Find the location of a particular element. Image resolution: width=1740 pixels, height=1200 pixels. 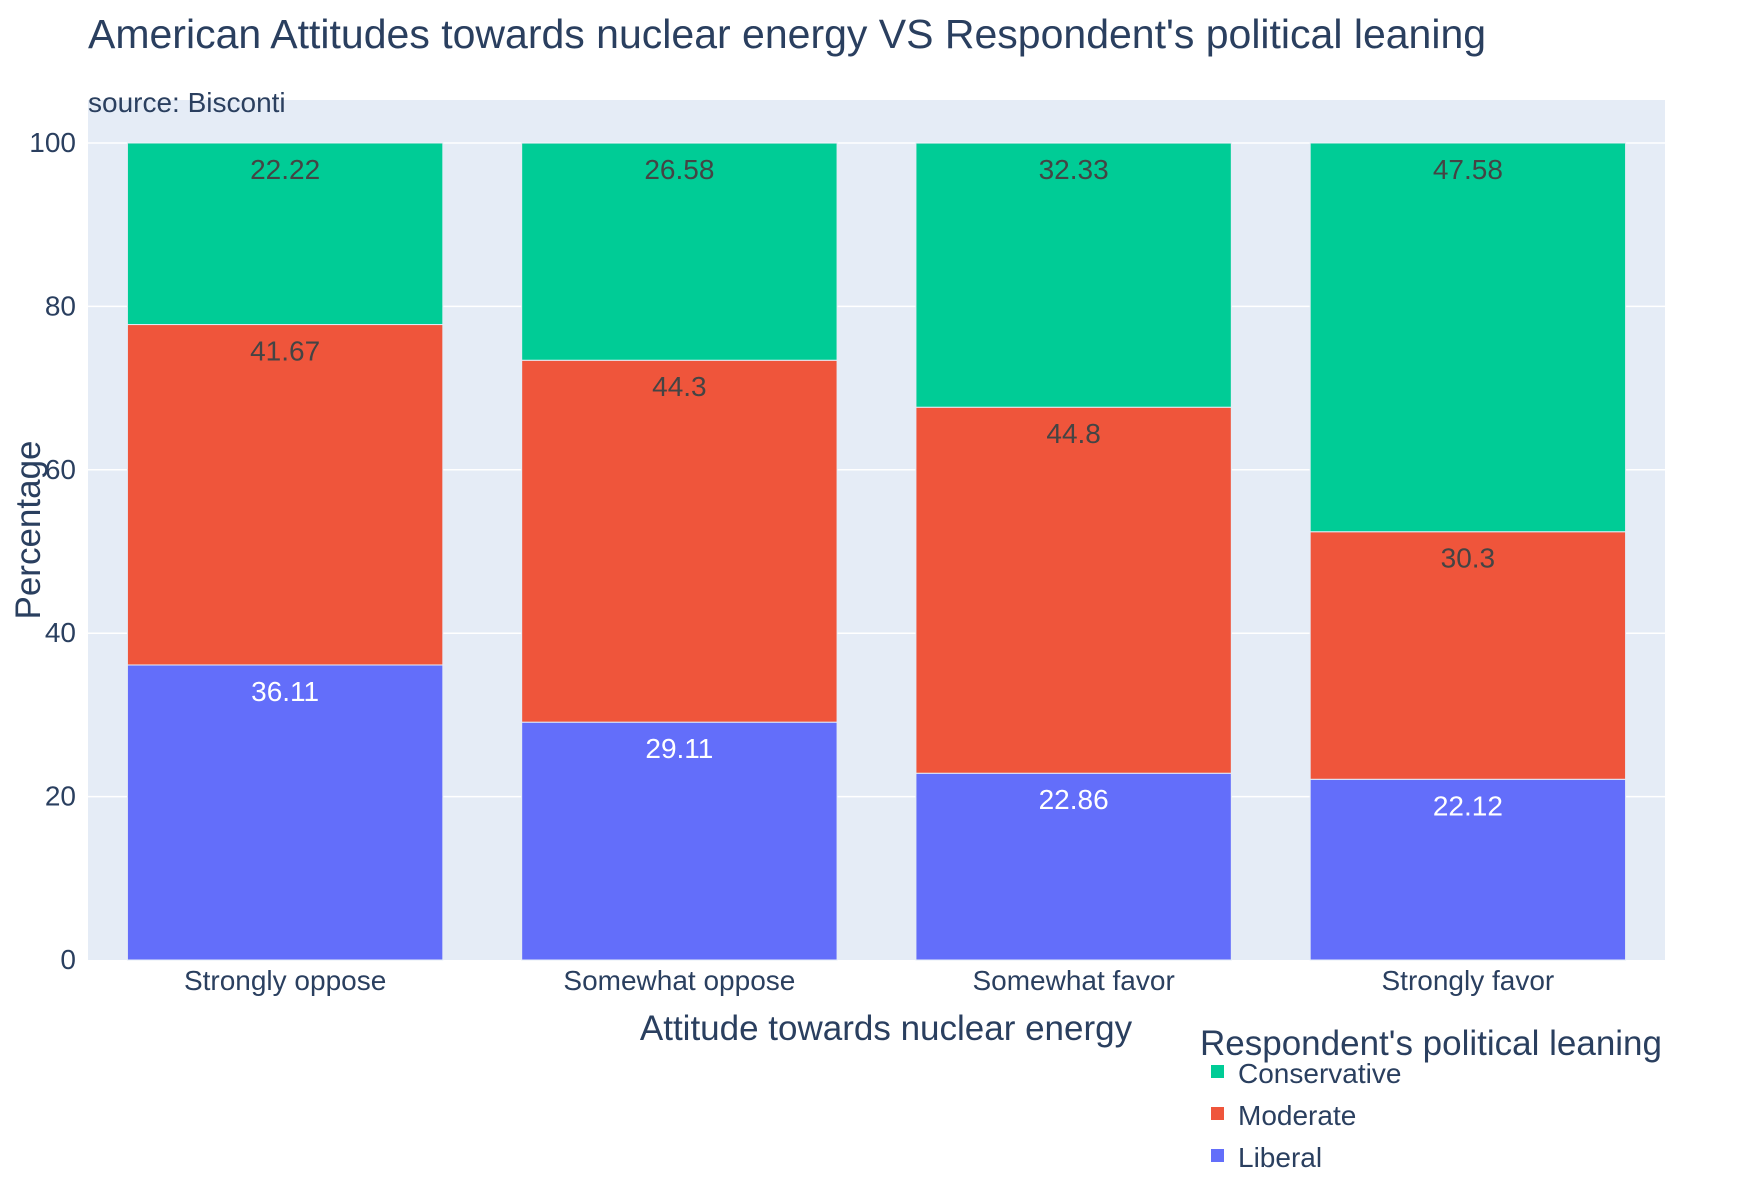

x-tick-label: Strongly oppose is located at coordinates (285, 980).